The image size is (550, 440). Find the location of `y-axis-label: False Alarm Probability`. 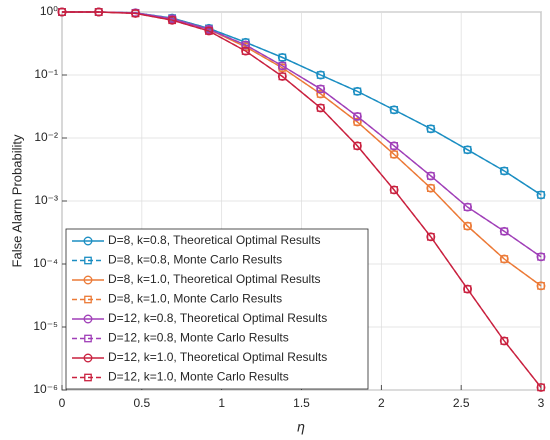

y-axis-label: False Alarm Probability is located at coordinates (16, 200).